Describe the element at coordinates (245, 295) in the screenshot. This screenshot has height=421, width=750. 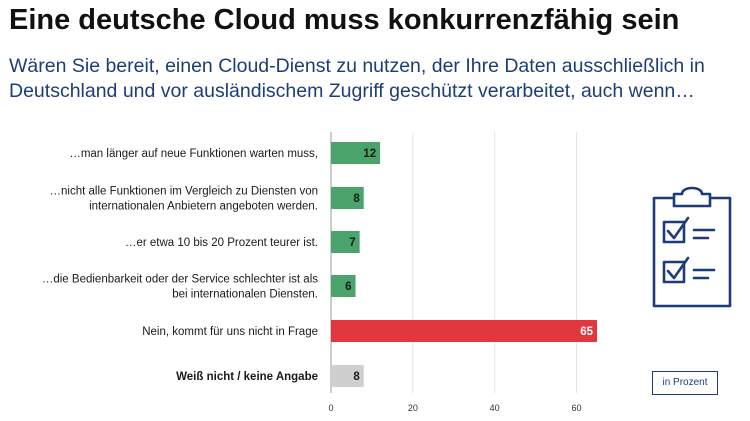
I see `category-label: bei internationalen Diensten.` at that location.